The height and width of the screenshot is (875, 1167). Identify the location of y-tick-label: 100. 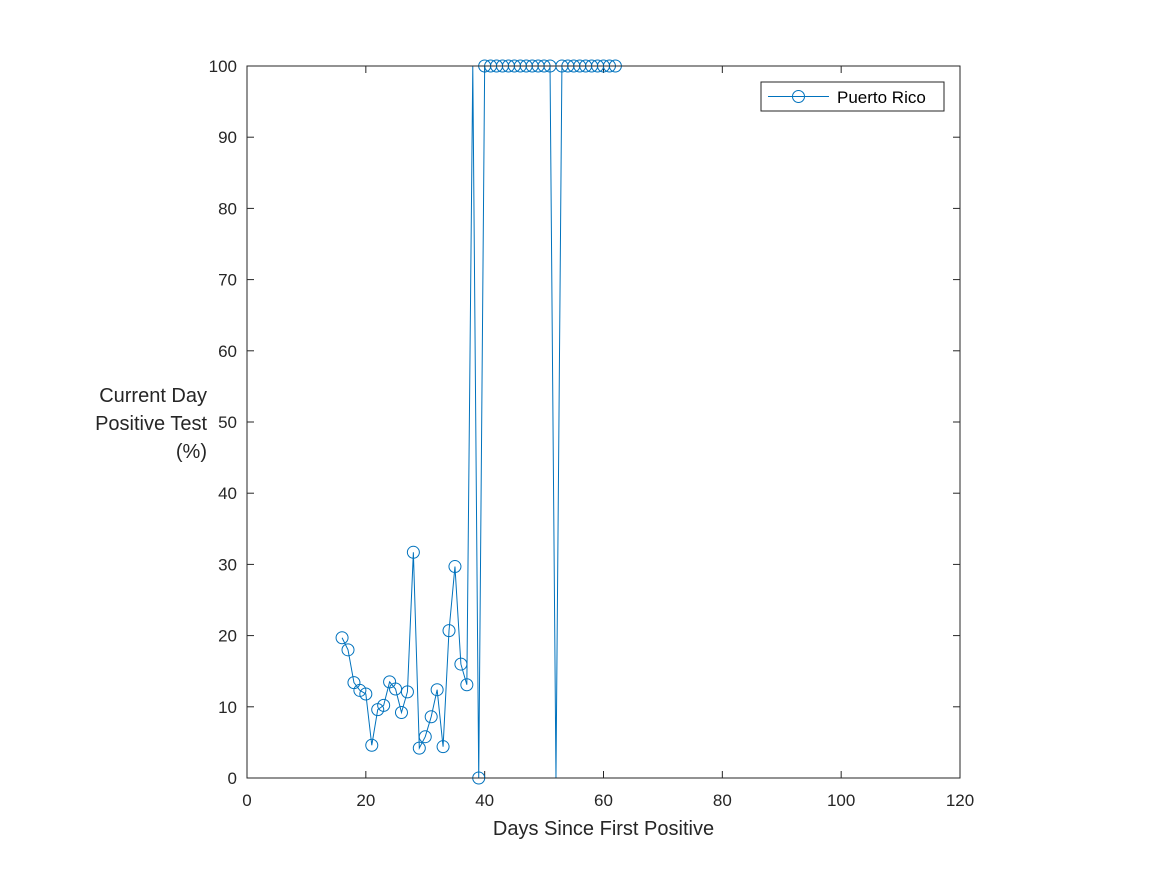
(223, 66).